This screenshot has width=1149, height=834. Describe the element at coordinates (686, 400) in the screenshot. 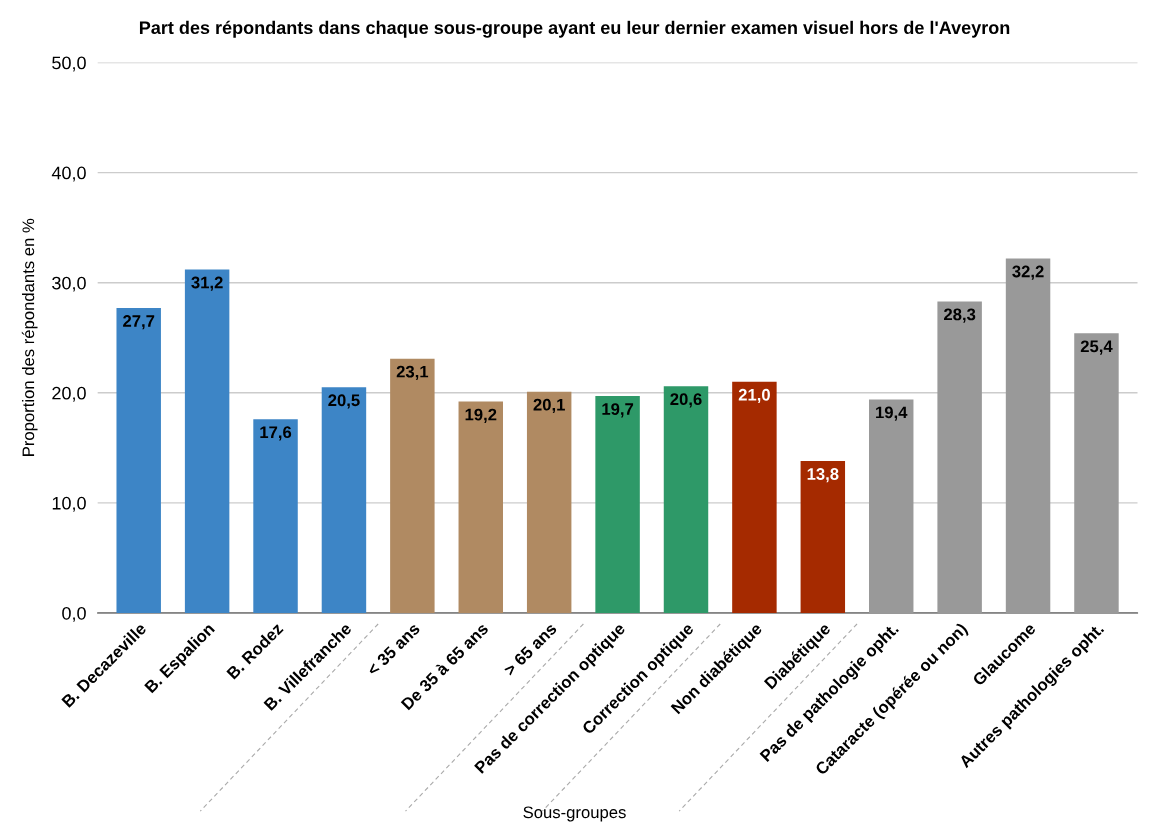

I see `data-label: 20,6` at that location.